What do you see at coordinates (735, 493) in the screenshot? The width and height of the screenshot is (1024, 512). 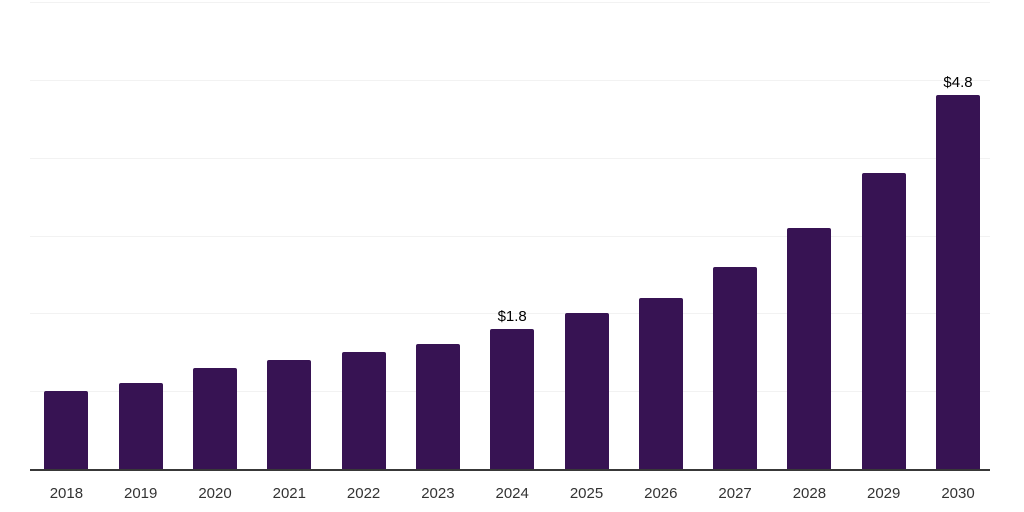 I see `x-tick-label-2027: 2027` at bounding box center [735, 493].